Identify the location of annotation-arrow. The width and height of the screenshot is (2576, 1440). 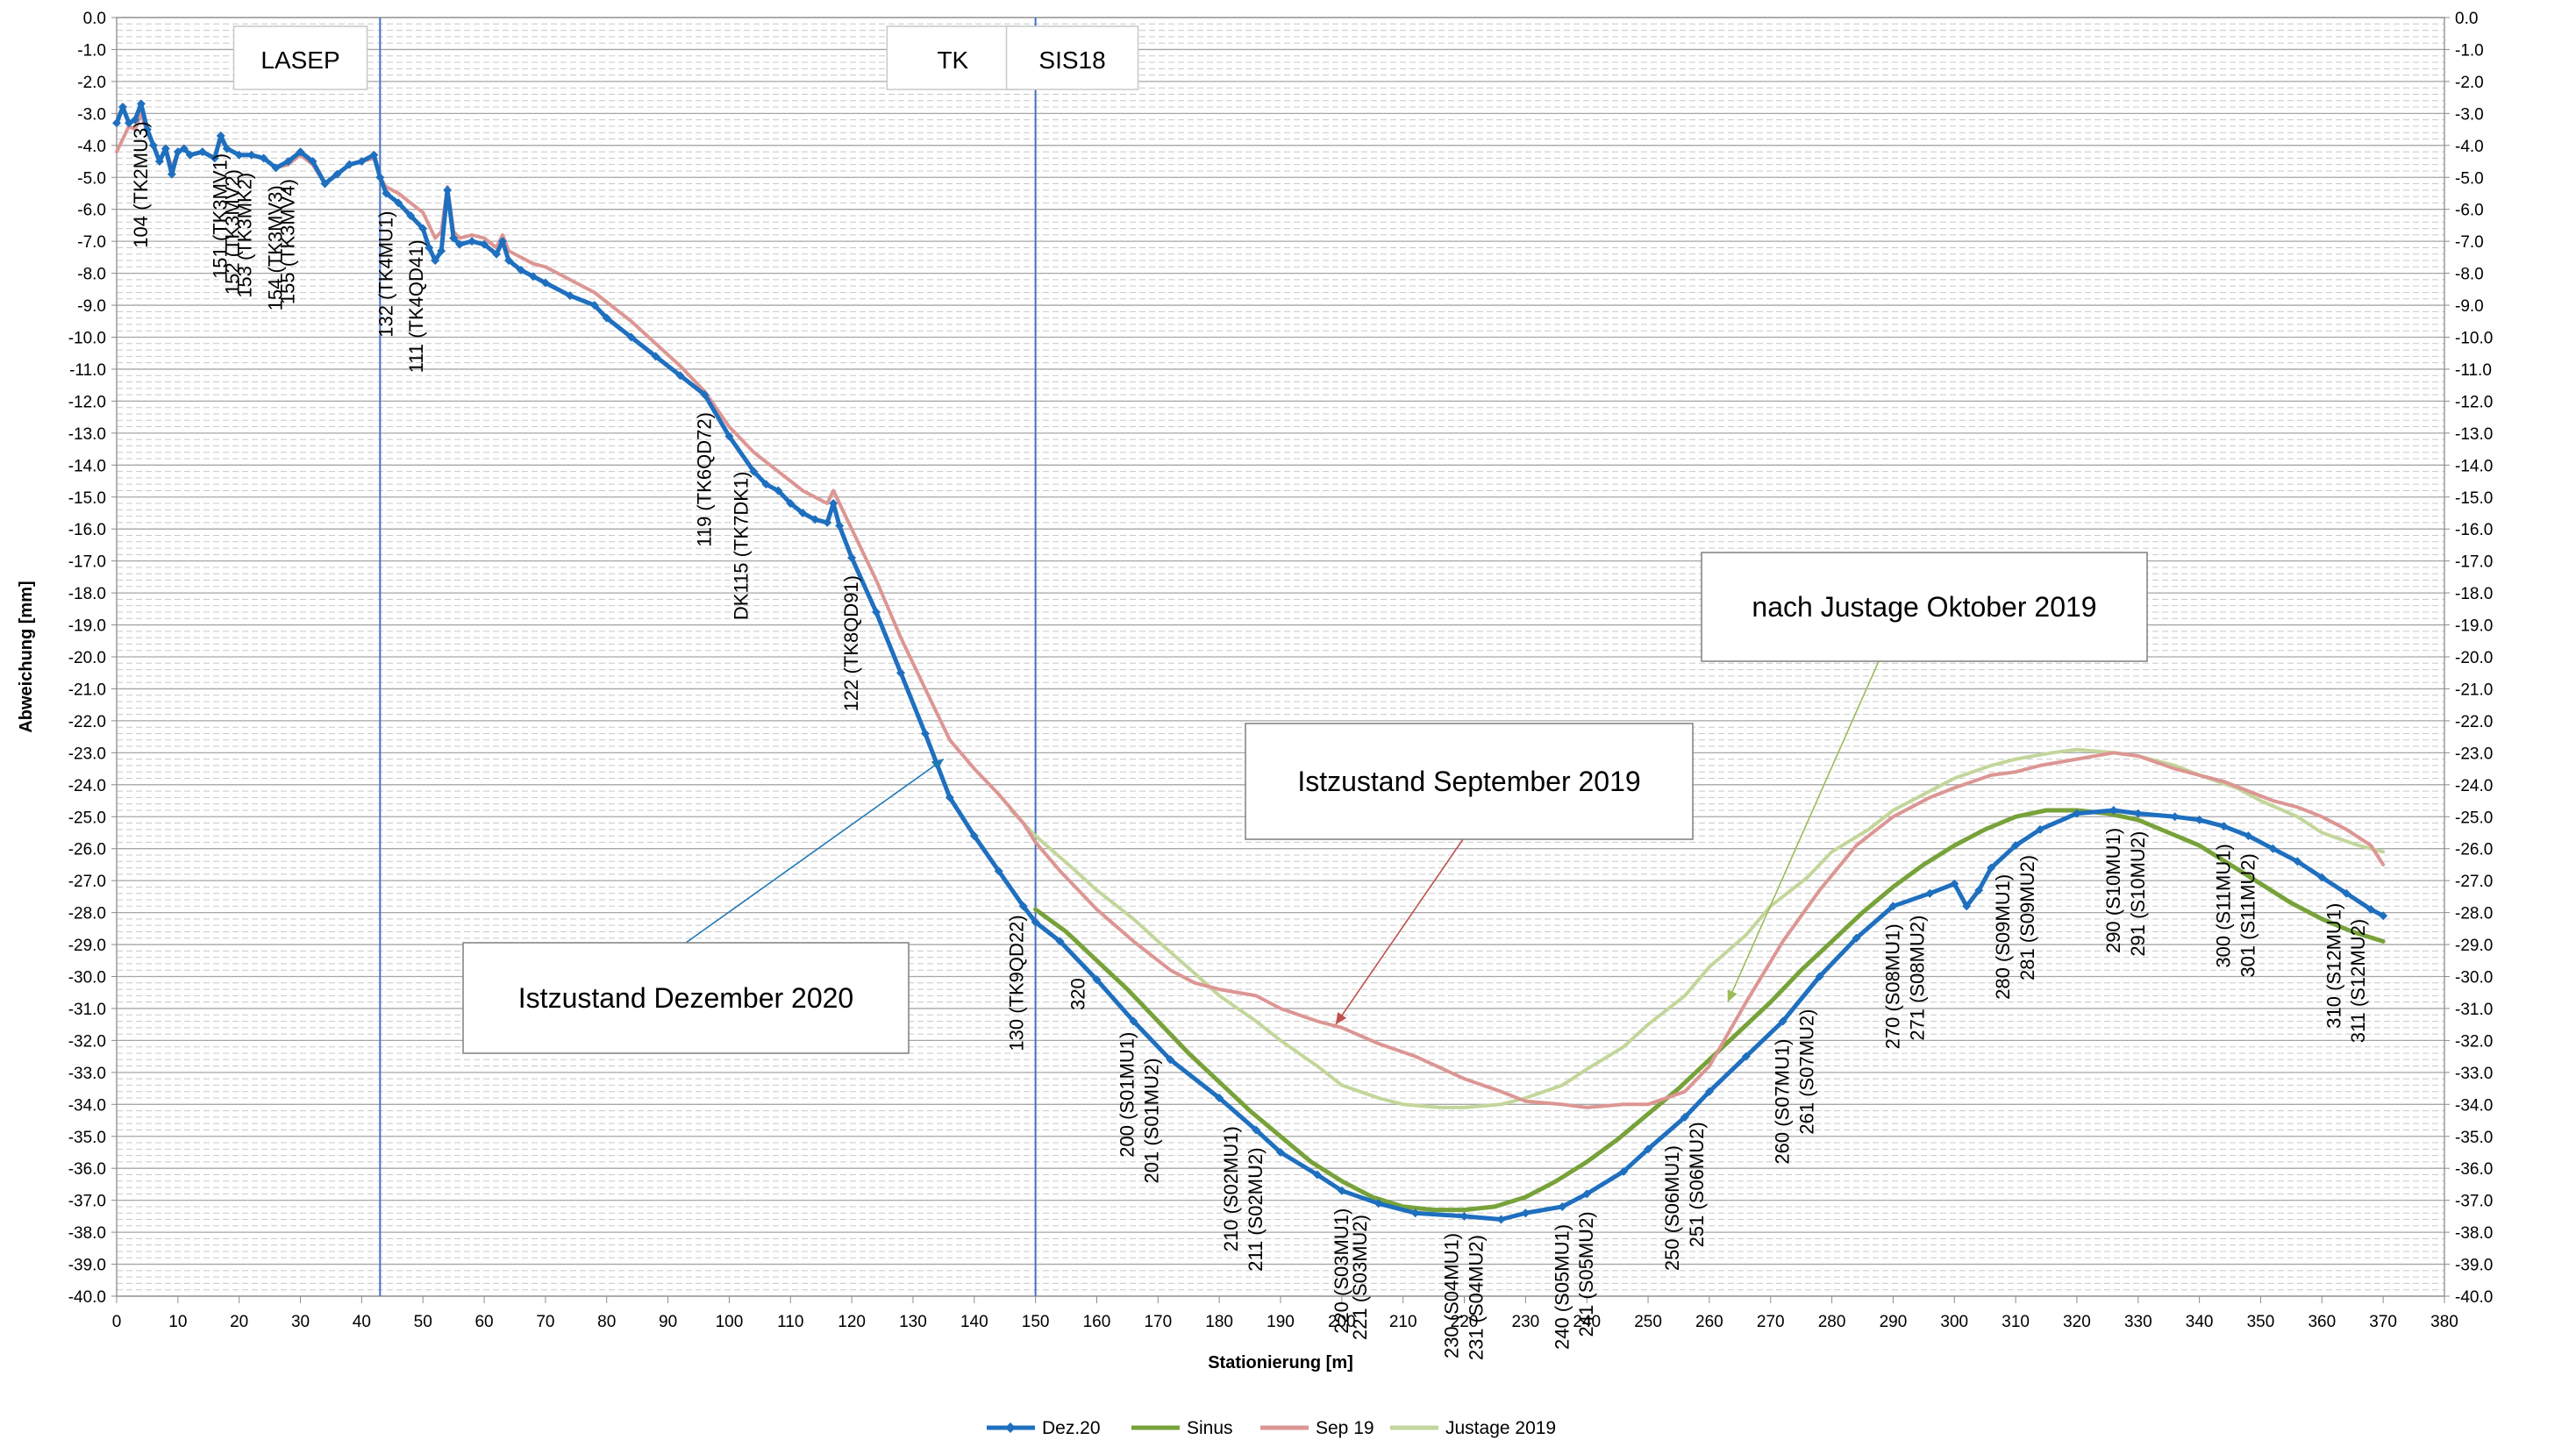
(1804, 831).